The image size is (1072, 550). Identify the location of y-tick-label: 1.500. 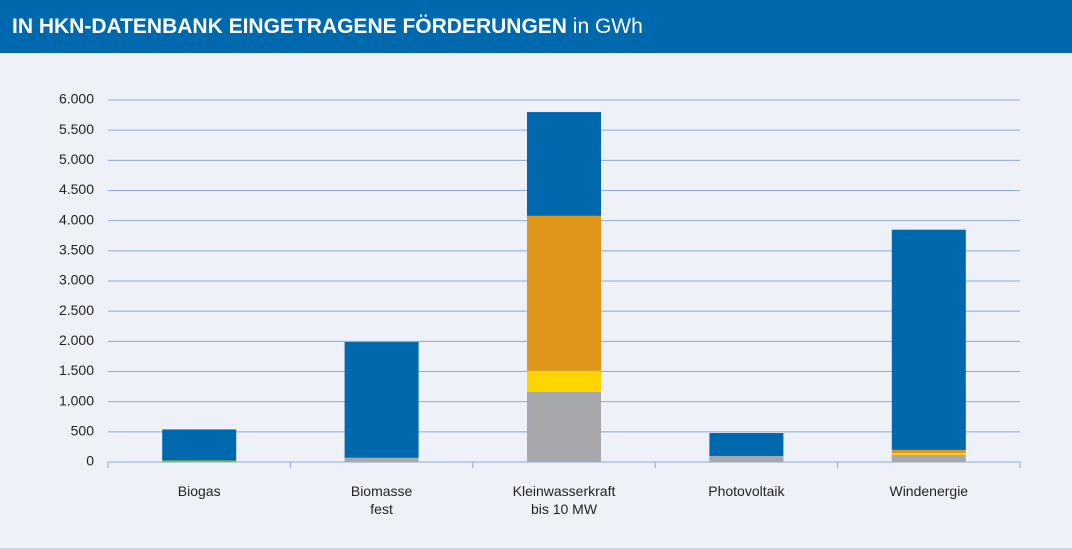
(76, 370).